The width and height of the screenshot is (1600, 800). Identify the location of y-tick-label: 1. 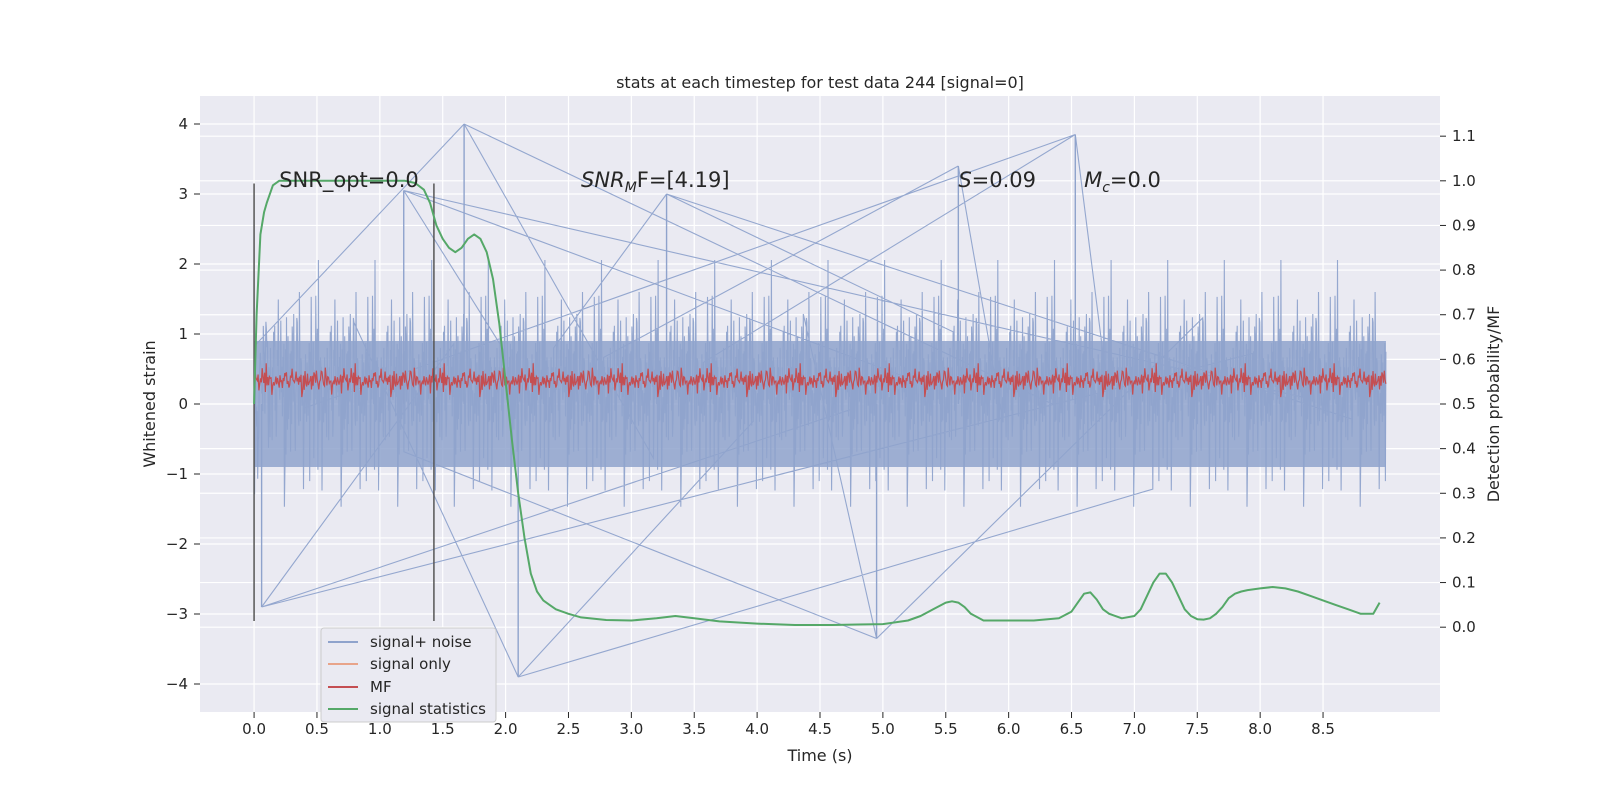
(183, 334).